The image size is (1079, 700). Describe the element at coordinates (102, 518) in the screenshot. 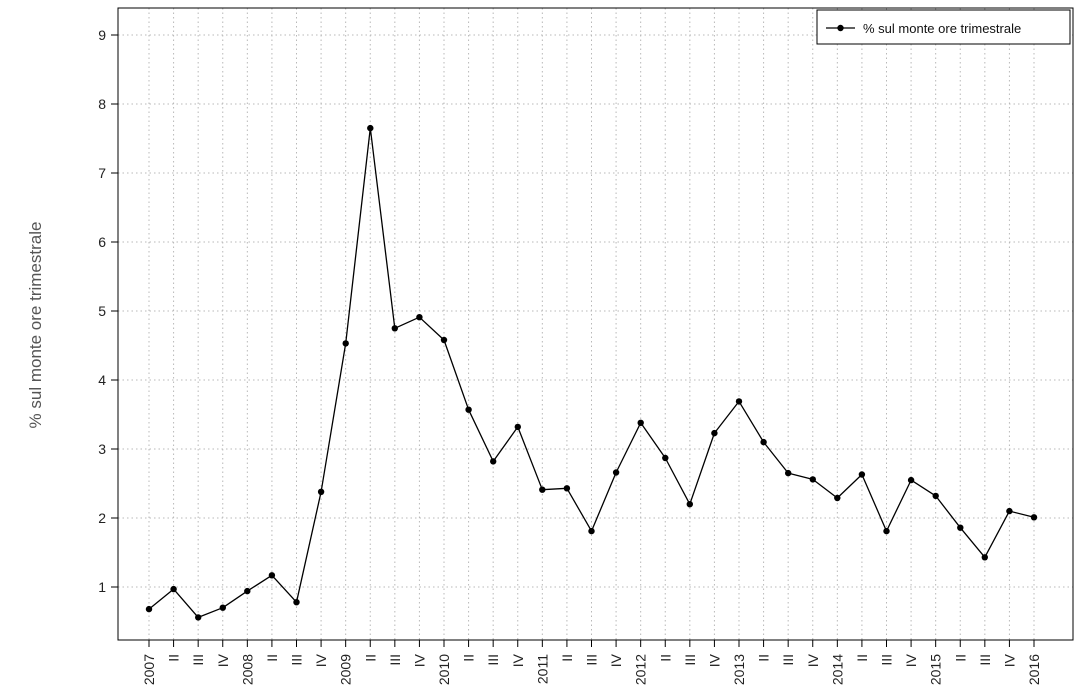

I see `y-tick-label: 2` at that location.